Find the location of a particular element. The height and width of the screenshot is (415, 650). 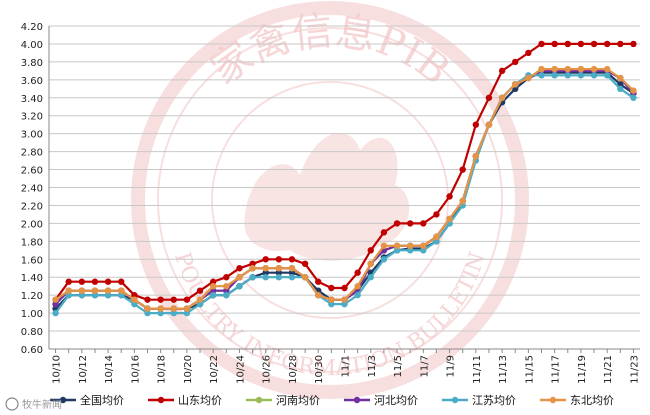

legend-label: 河北均价 is located at coordinates (396, 400).